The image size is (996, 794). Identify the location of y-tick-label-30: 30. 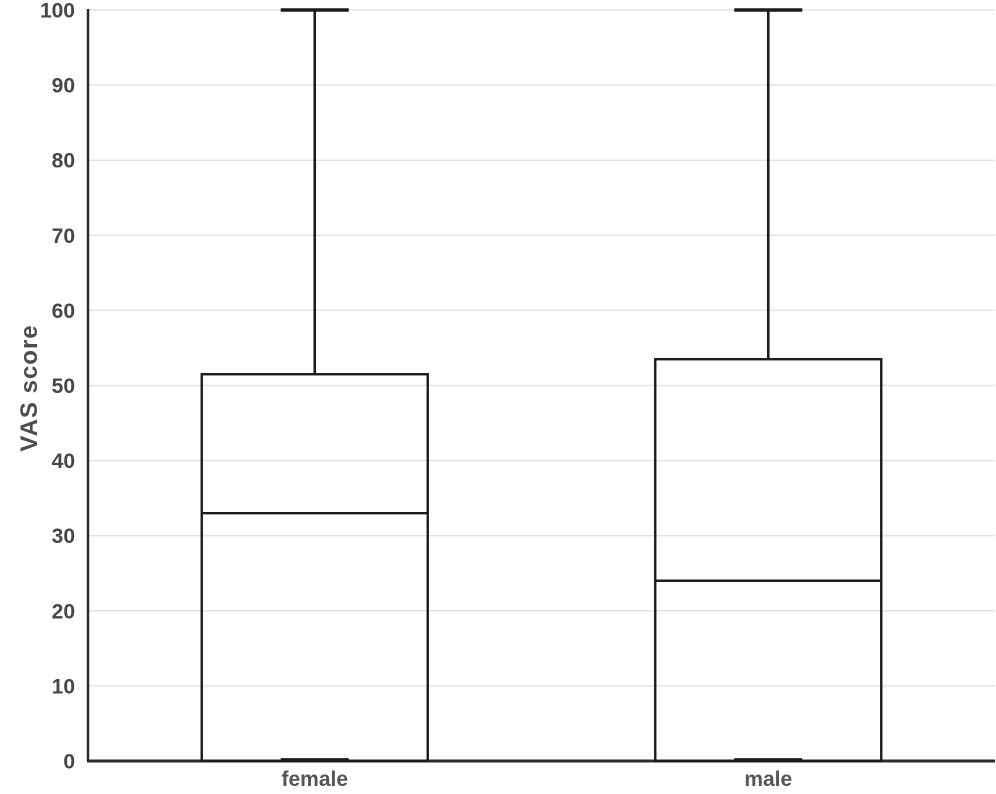
(63, 536).